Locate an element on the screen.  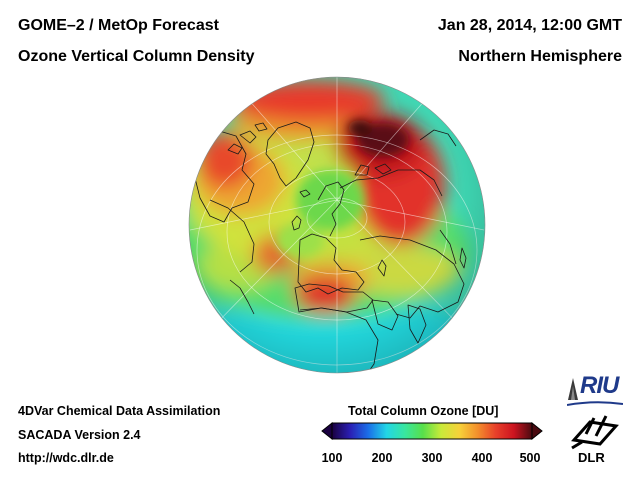
colorbar is located at coordinates (432, 431).